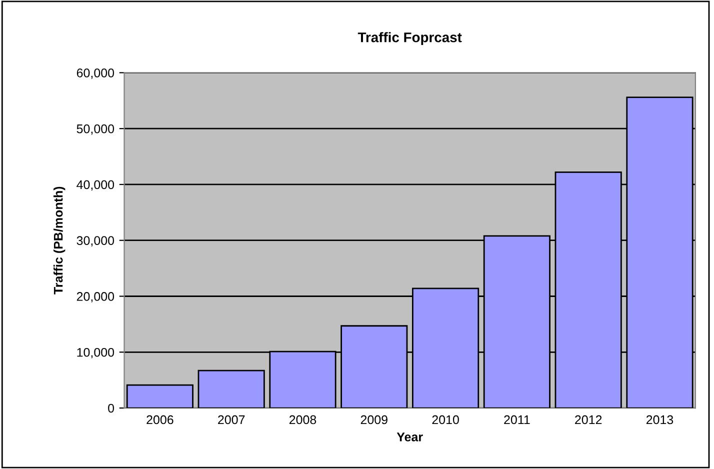 The image size is (714, 469). I want to click on y-axis-title: Traffic (PB/month), so click(60, 240).